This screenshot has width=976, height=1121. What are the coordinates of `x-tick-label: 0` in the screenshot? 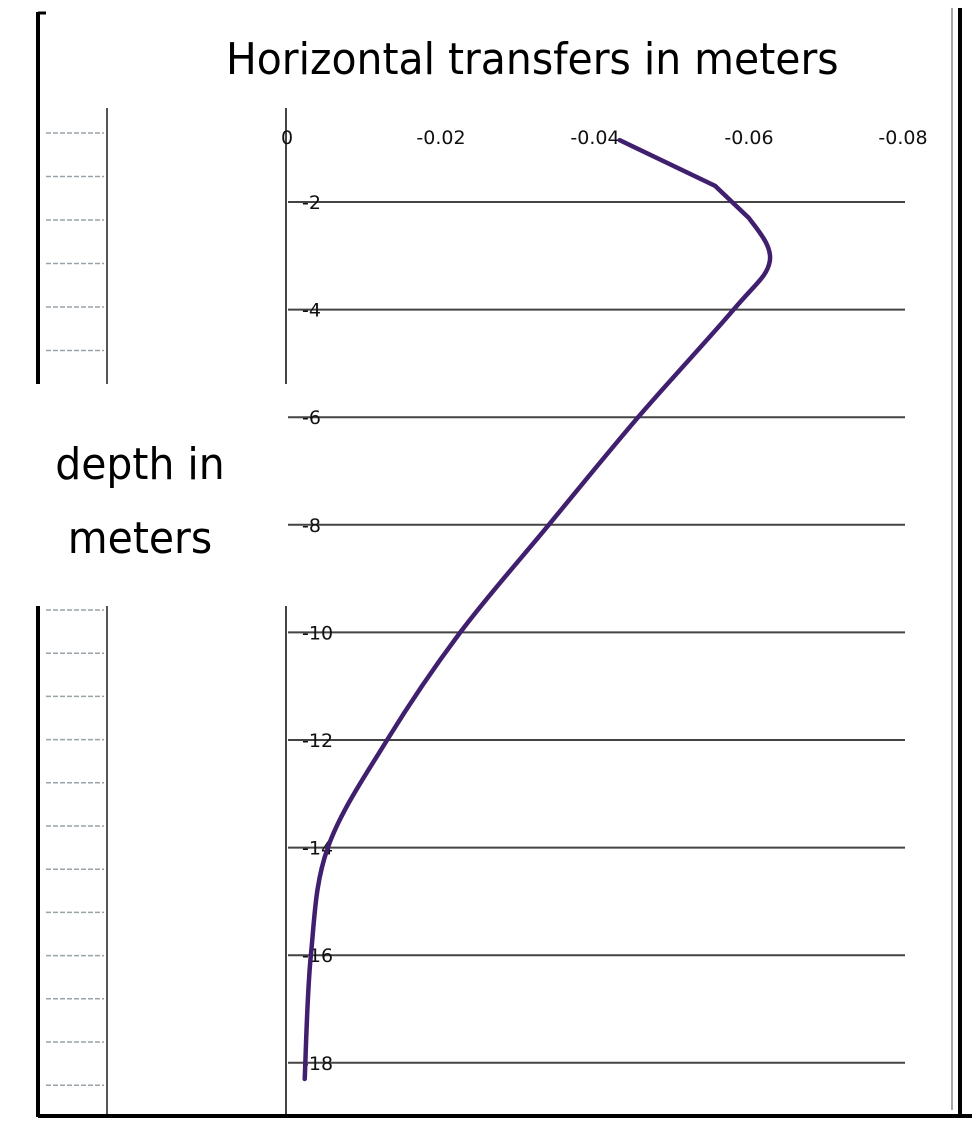 It's located at (287, 138).